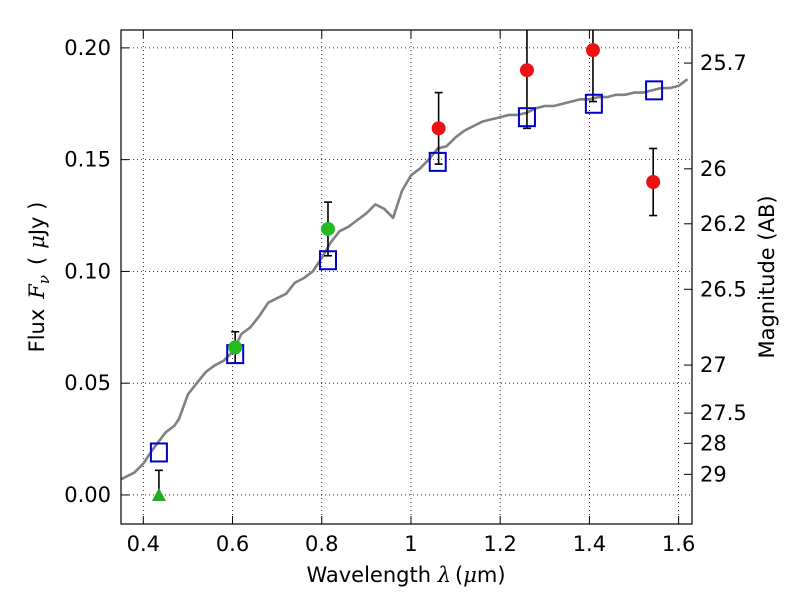 The height and width of the screenshot is (600, 800). What do you see at coordinates (37, 220) in the screenshot?
I see `y-axis-unit-rest: Jy )` at bounding box center [37, 220].